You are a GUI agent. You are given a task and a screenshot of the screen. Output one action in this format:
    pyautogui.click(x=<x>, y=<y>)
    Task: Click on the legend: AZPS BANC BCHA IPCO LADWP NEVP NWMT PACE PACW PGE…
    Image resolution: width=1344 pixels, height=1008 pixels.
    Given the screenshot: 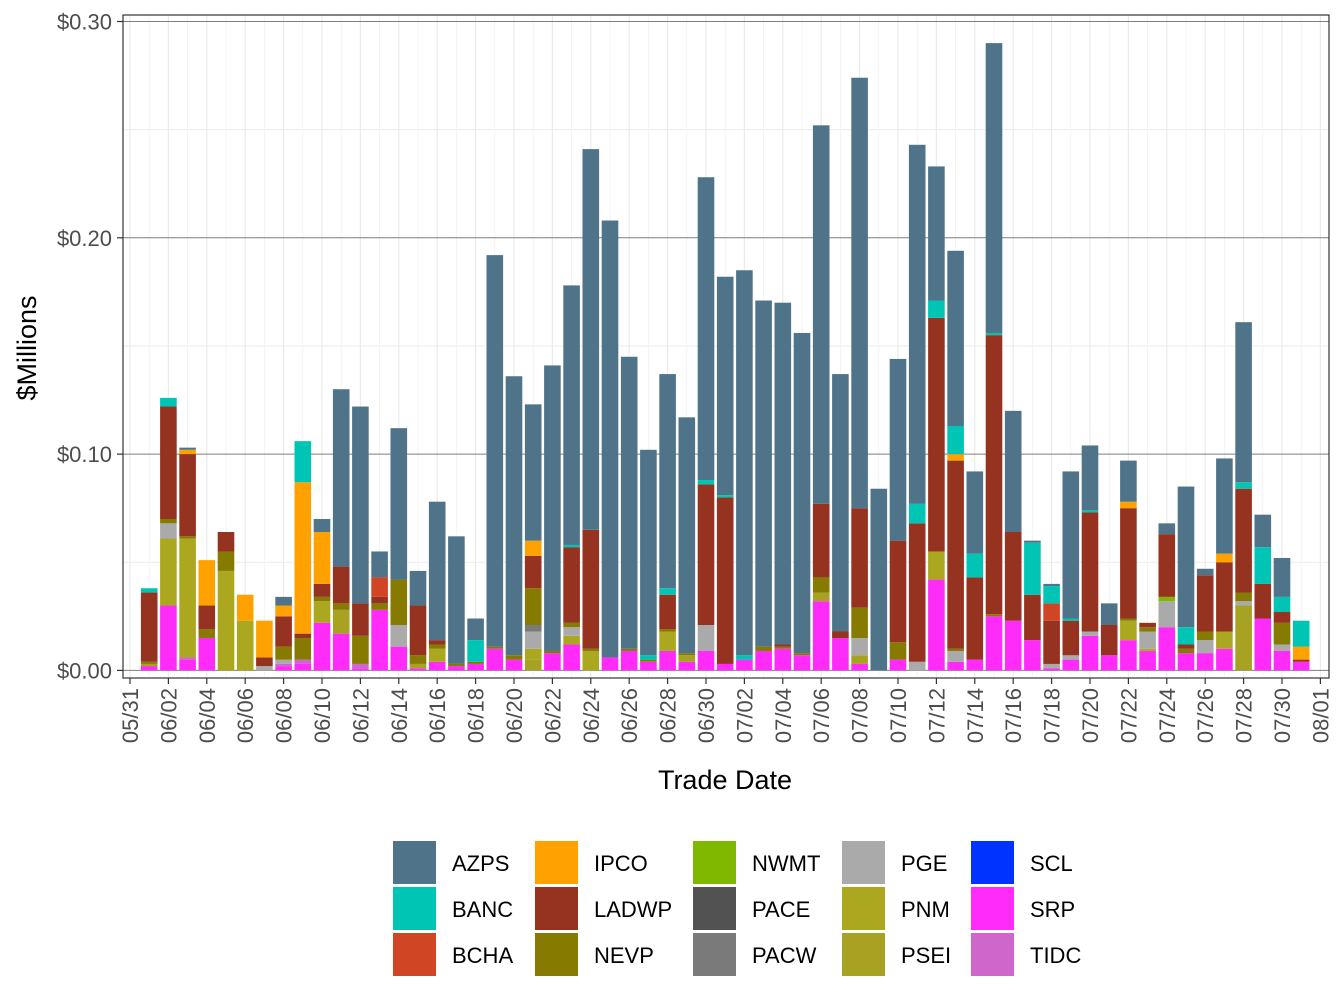 What is the action you would take?
    pyautogui.click(x=737, y=908)
    